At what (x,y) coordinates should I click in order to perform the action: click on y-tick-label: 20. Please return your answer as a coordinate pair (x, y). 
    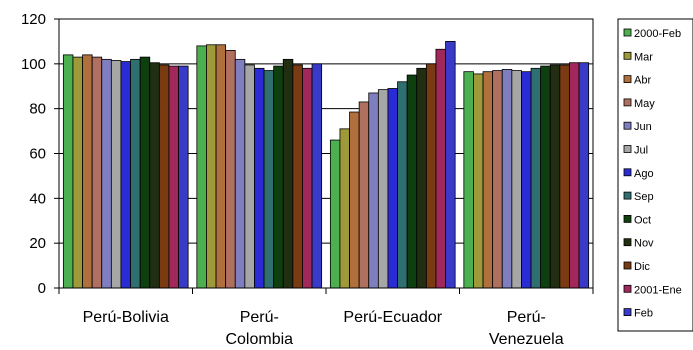
    Looking at the image, I should click on (37, 243).